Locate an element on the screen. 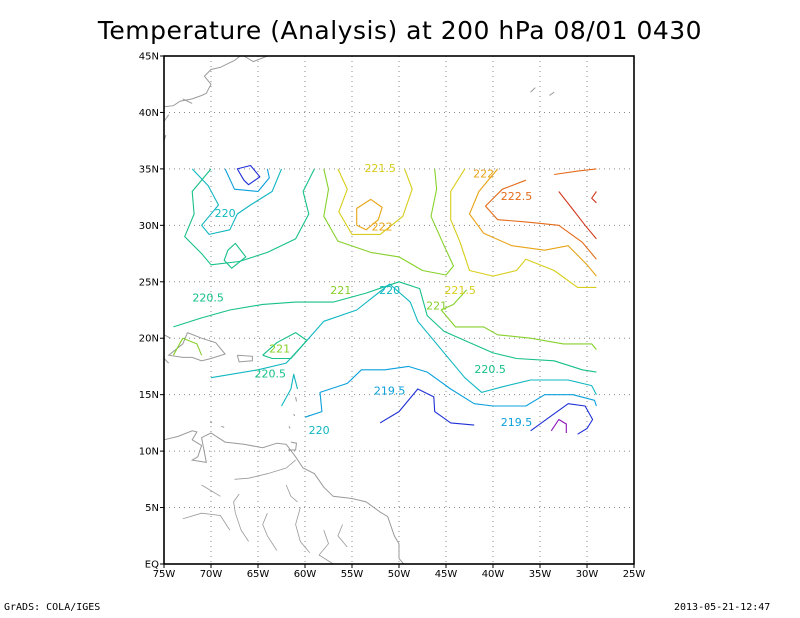 The height and width of the screenshot is (618, 800). y-tick-label: 10N is located at coordinates (149, 452).